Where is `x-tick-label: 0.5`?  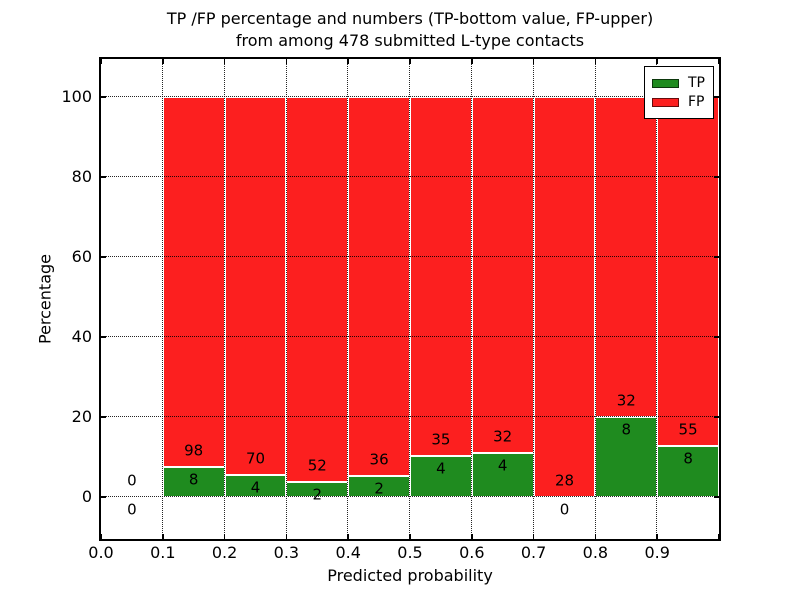 x-tick-label: 0.5 is located at coordinates (410, 552).